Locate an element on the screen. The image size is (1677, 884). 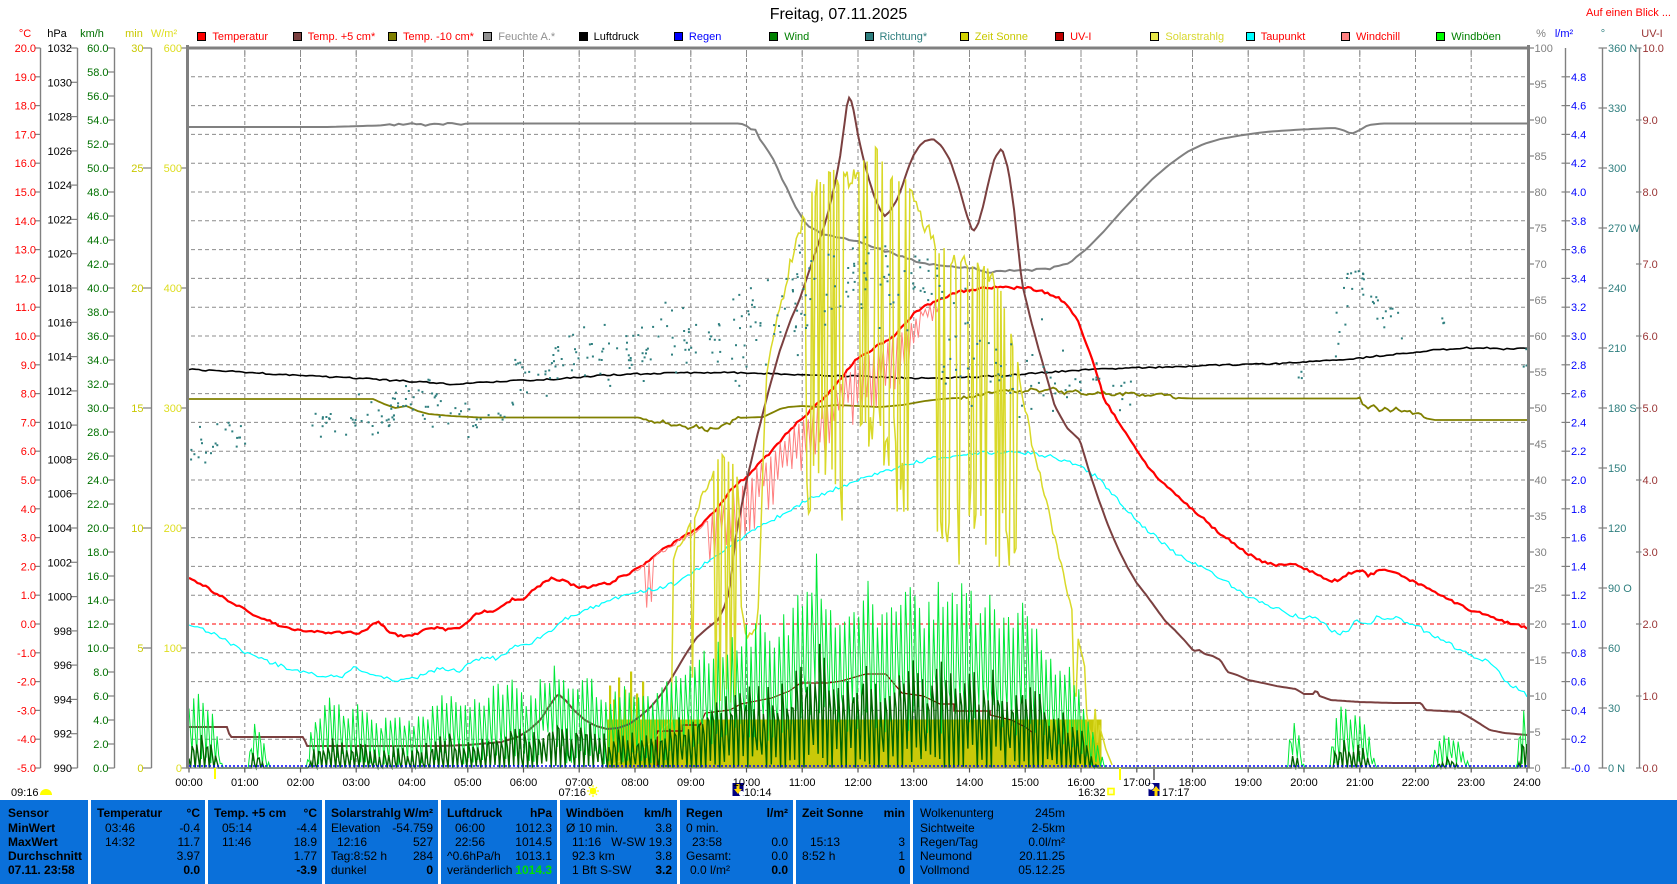
svg-text: 15.0 is located at coordinates (25, 193).